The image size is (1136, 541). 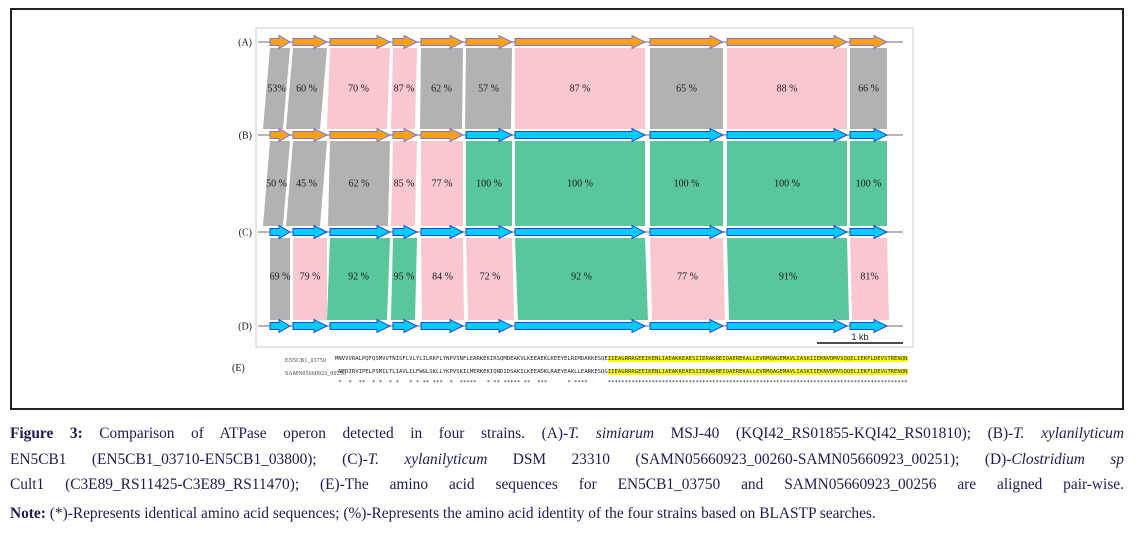 What do you see at coordinates (245, 327) in the screenshot?
I see `row-label: (D)` at bounding box center [245, 327].